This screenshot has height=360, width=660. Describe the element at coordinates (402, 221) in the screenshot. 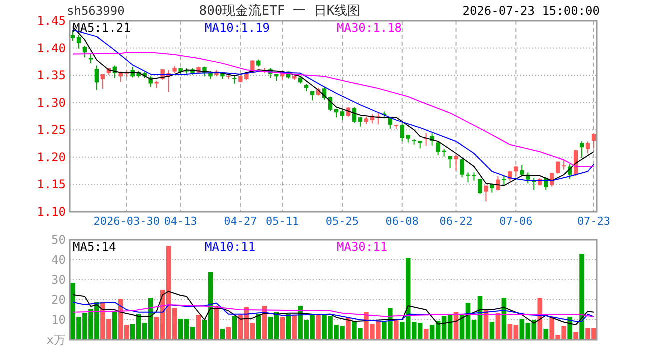

I see `x-tick-label: 06-08` at that location.